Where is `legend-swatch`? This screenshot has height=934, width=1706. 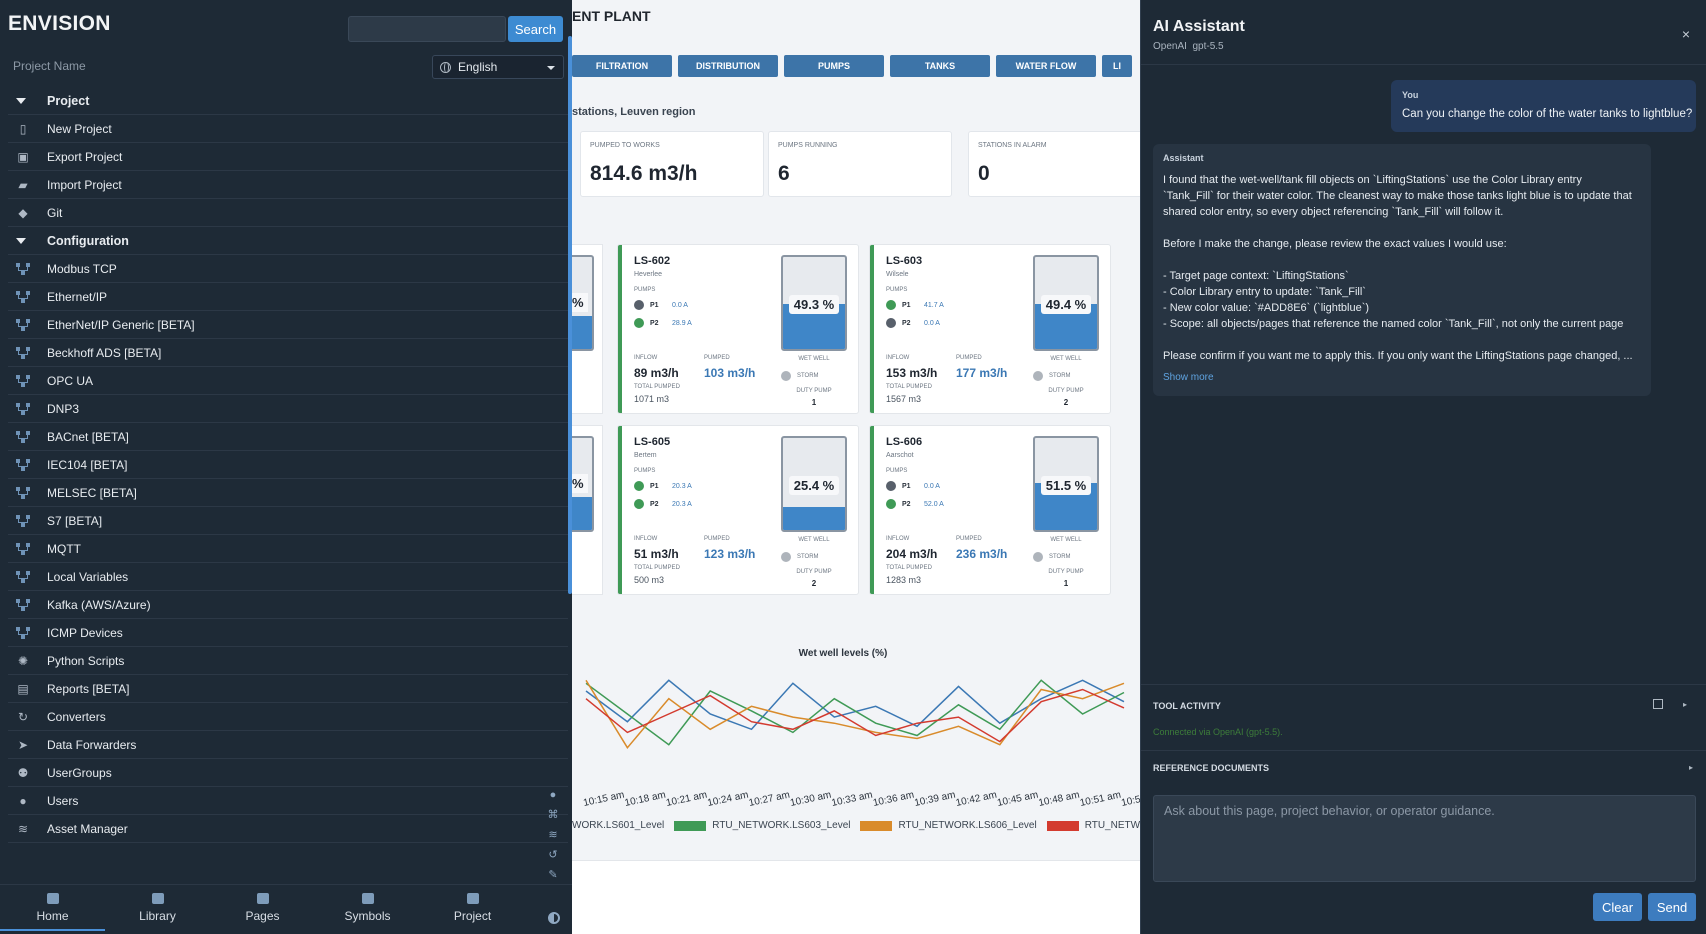
legend-swatch is located at coordinates (1062, 825).